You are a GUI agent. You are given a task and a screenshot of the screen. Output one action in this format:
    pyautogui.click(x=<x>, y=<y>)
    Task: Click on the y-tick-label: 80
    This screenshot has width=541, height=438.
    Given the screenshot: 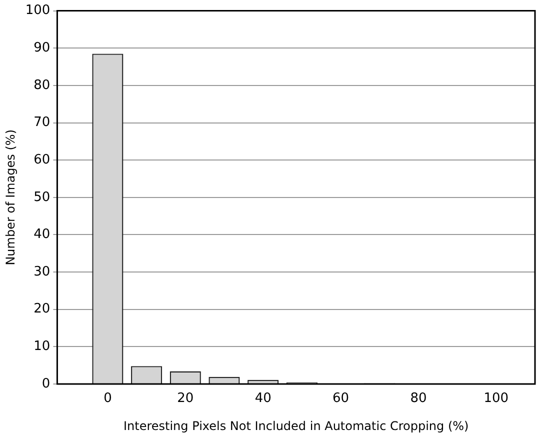 What is the action you would take?
    pyautogui.click(x=42, y=85)
    